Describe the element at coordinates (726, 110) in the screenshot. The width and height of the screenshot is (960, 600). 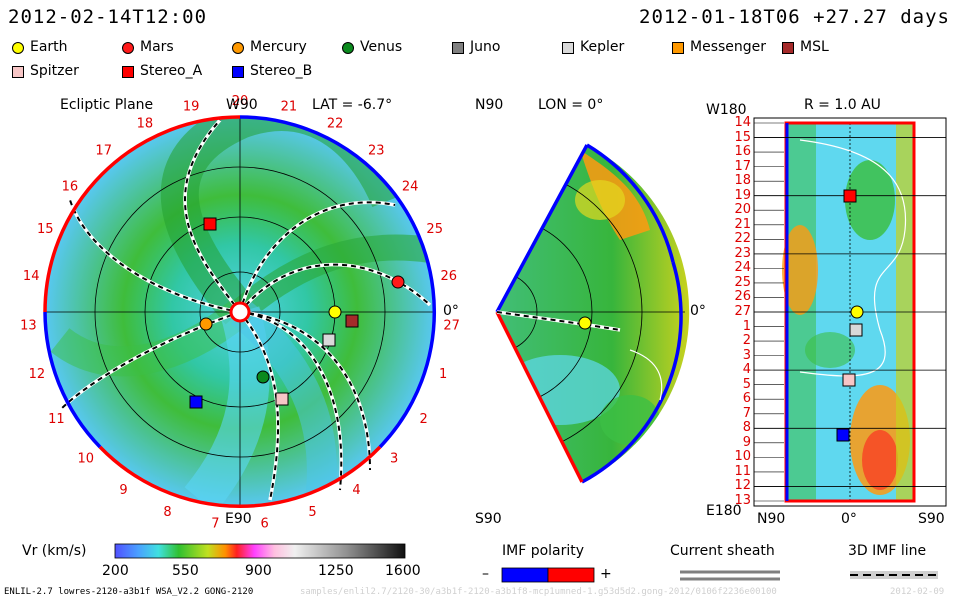
I see `radial-top-left-label: W180` at that location.